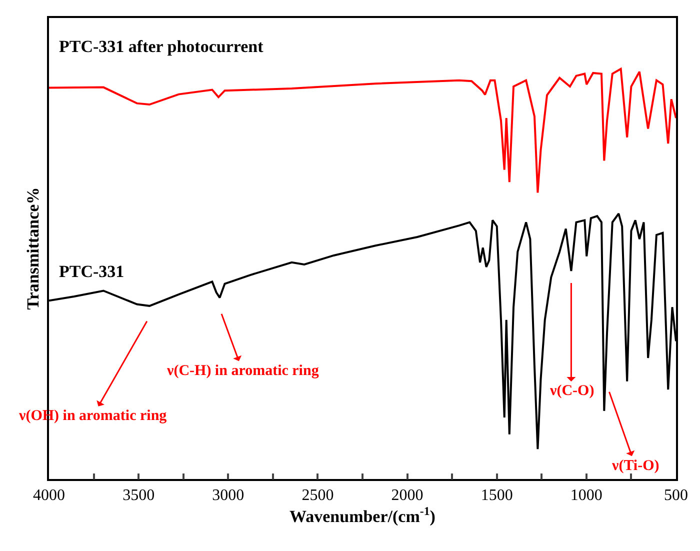  I want to click on annotation: ν(Ti-O), so click(635, 466).